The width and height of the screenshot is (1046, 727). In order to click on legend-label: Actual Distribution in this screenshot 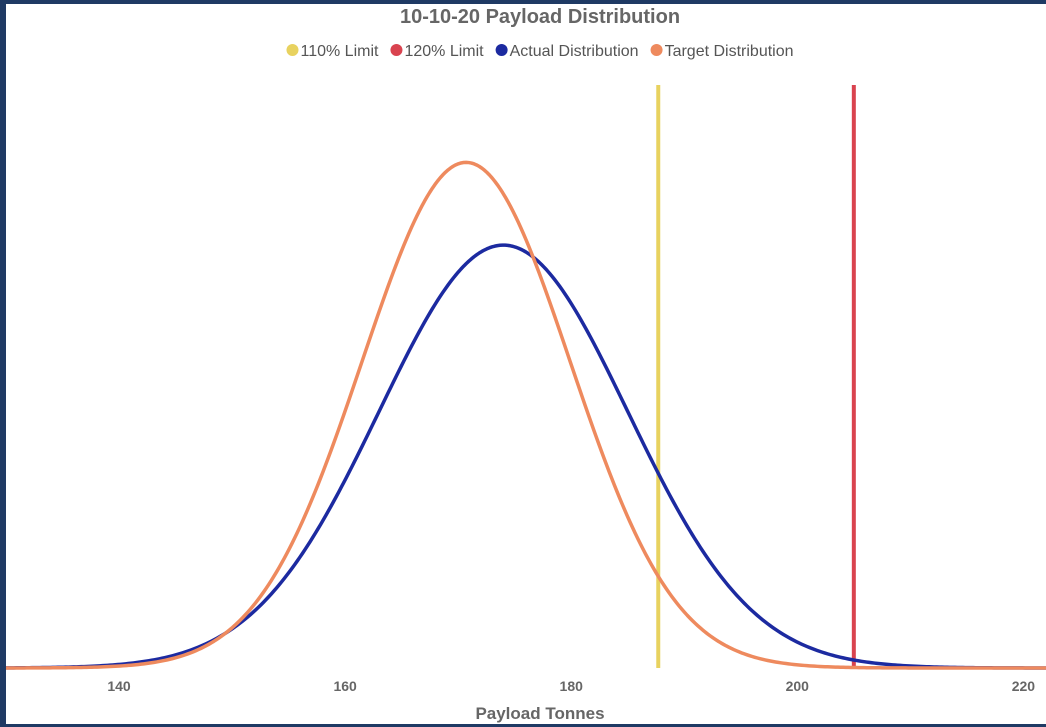, I will do `click(574, 51)`.